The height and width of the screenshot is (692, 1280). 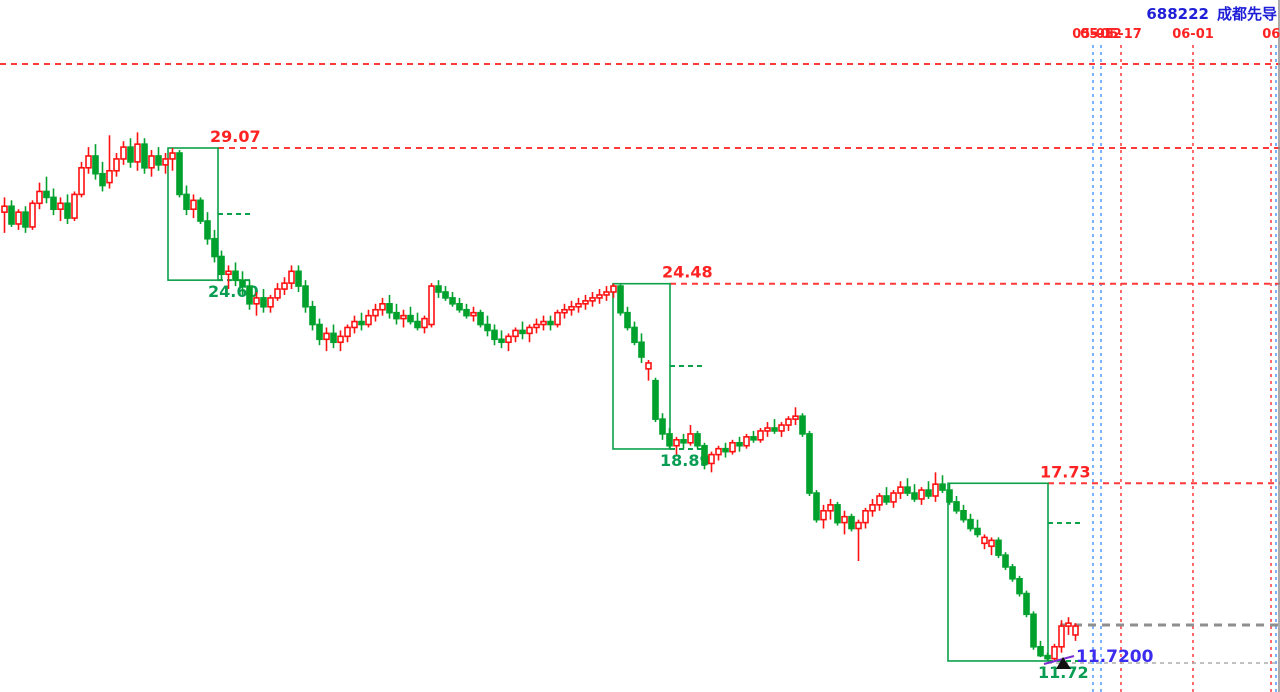 I want to click on low-price-label: 11.7200, so click(x=1115, y=657).